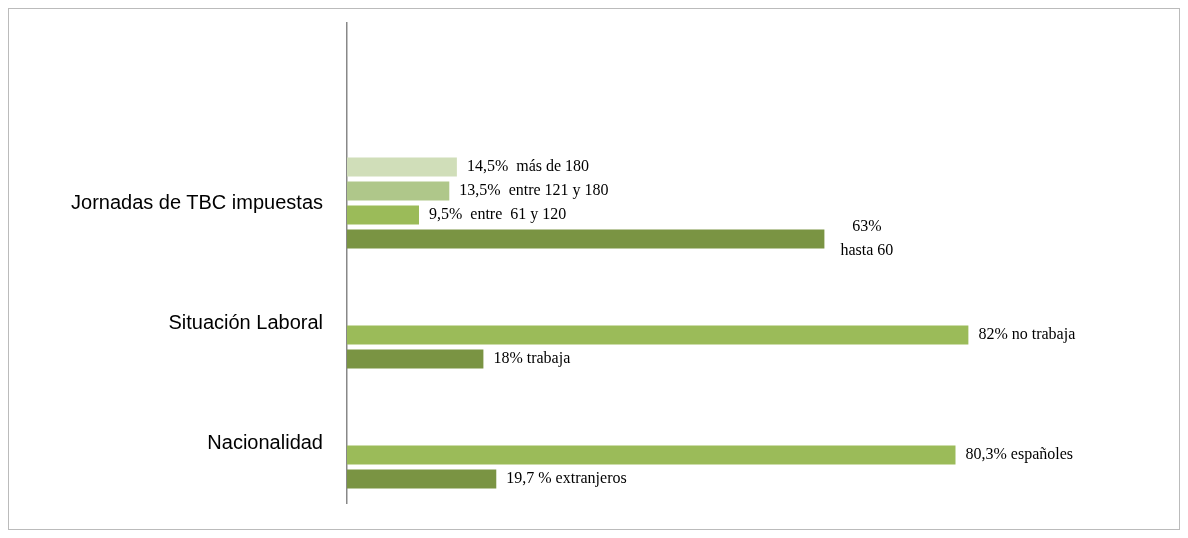 The height and width of the screenshot is (538, 1188). What do you see at coordinates (245, 321) in the screenshot?
I see `y-tick-label: Situación Laboral` at bounding box center [245, 321].